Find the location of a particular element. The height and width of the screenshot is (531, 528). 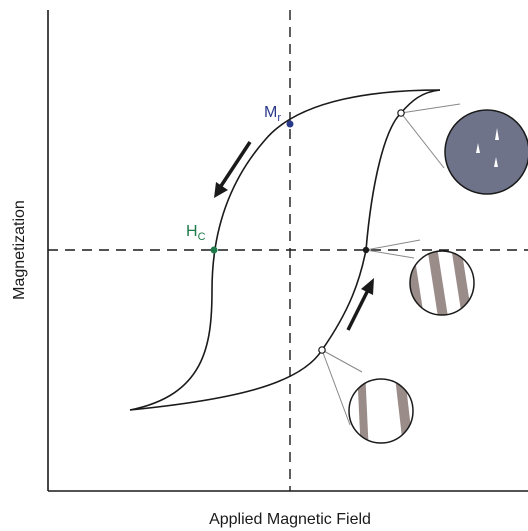

sample-point-lower is located at coordinates (322, 350).